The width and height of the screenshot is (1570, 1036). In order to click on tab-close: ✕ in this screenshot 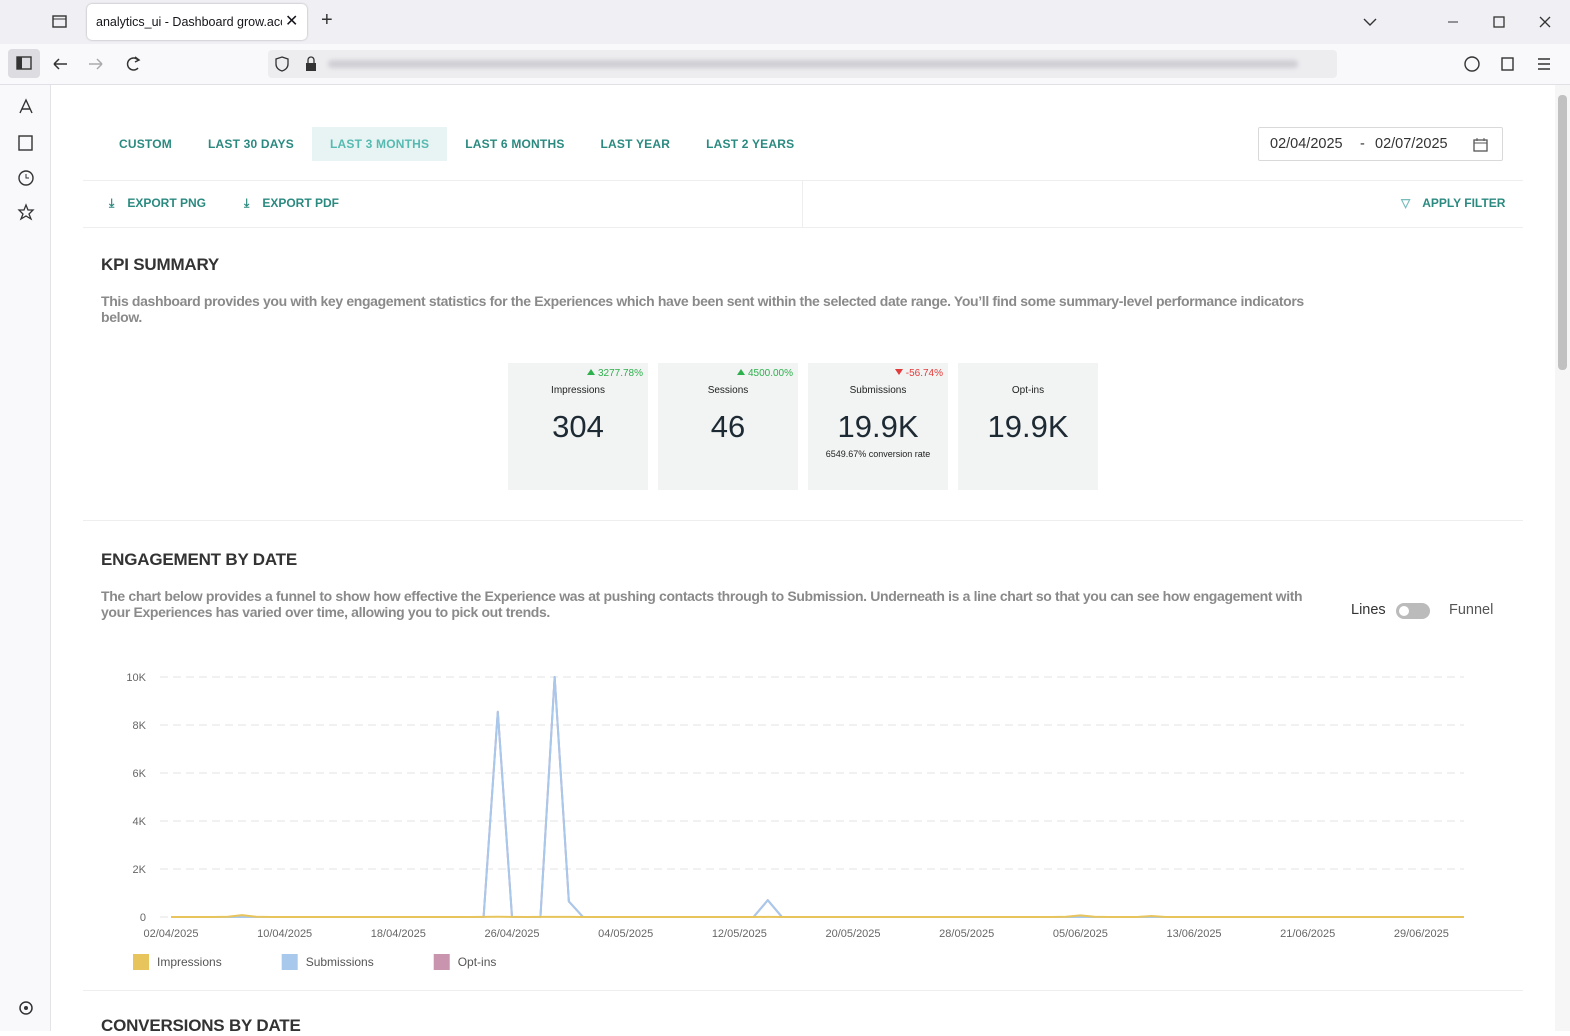, I will do `click(291, 22)`.